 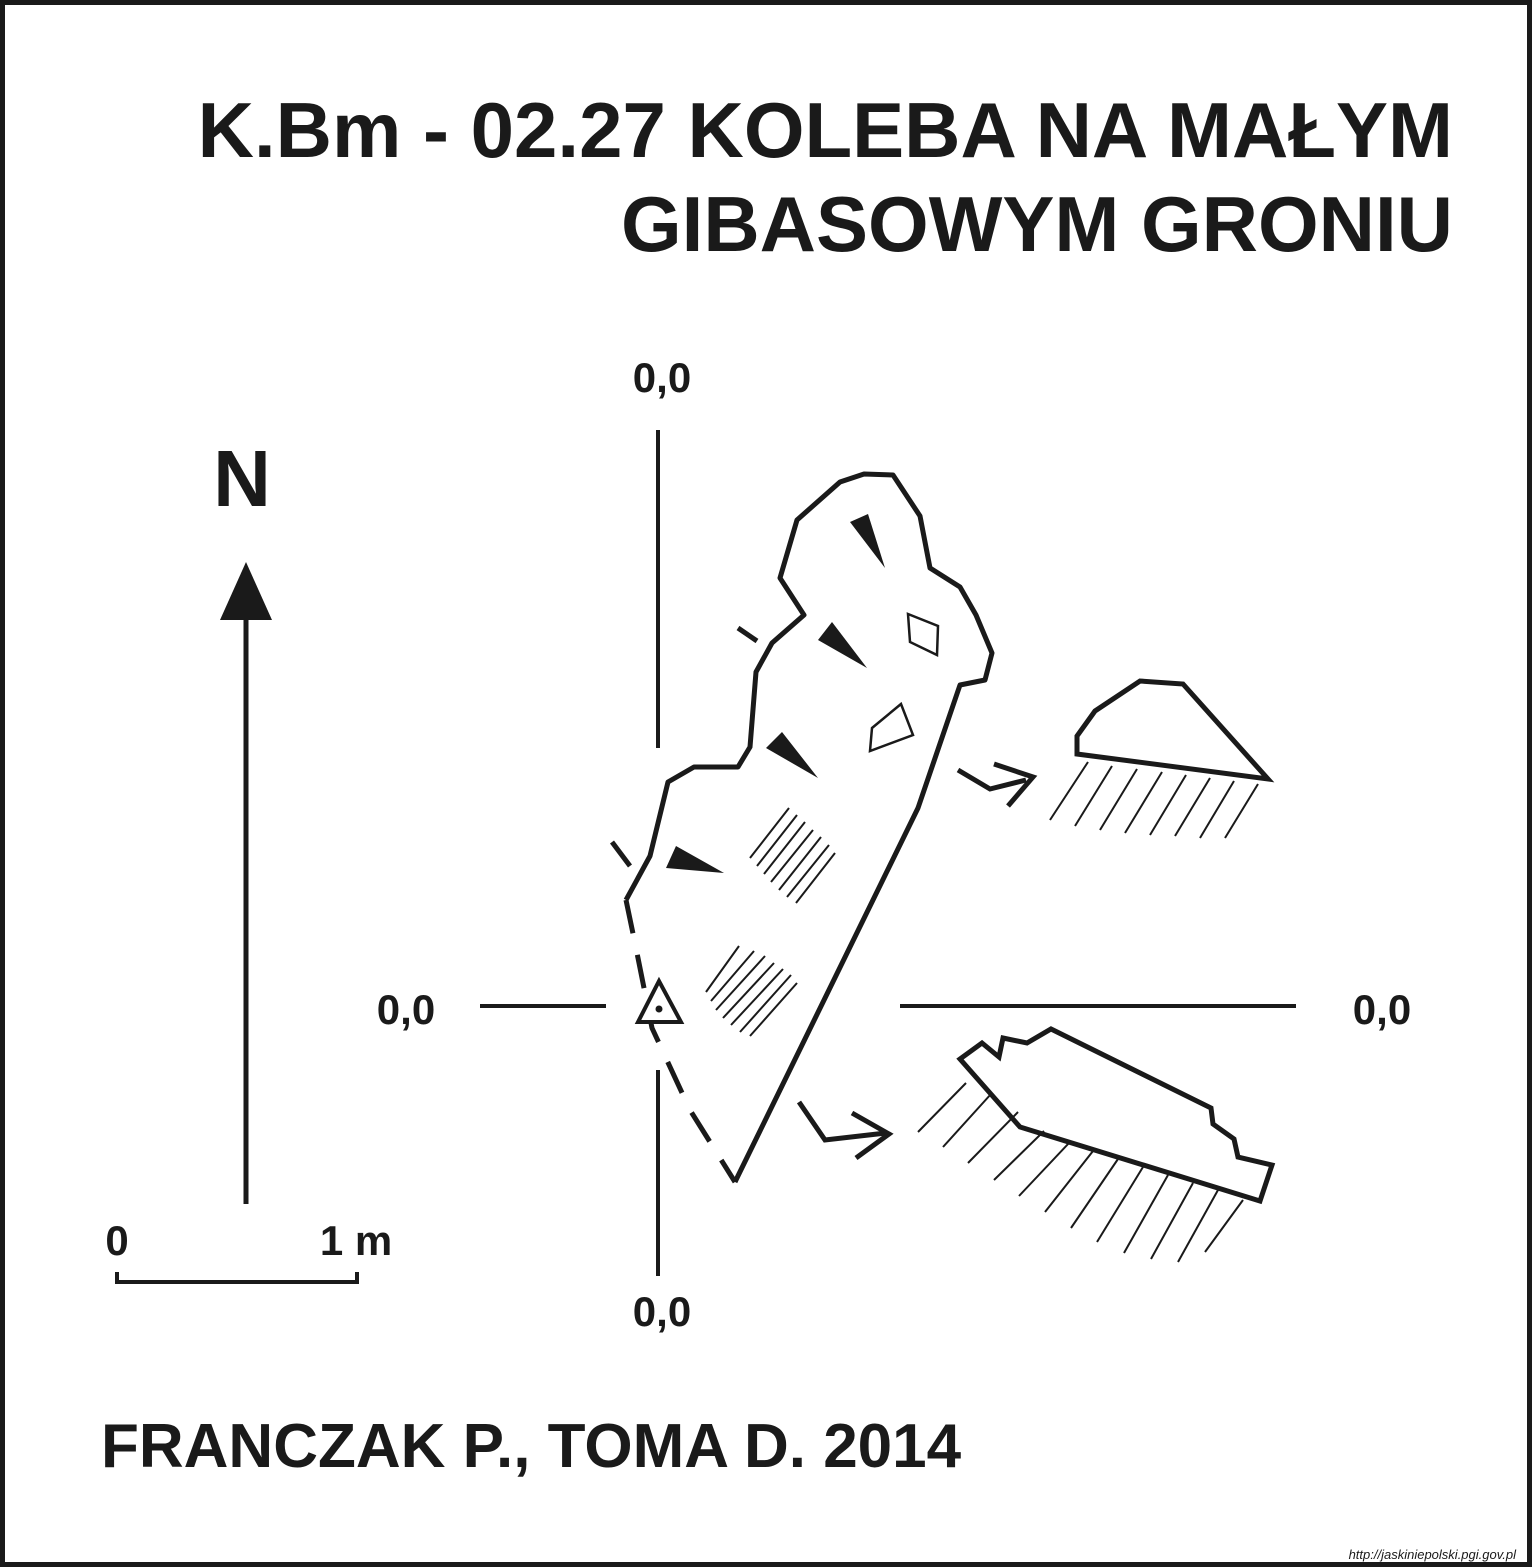 I want to click on scale-bar-end-label: 1 m, so click(x=356, y=1240).